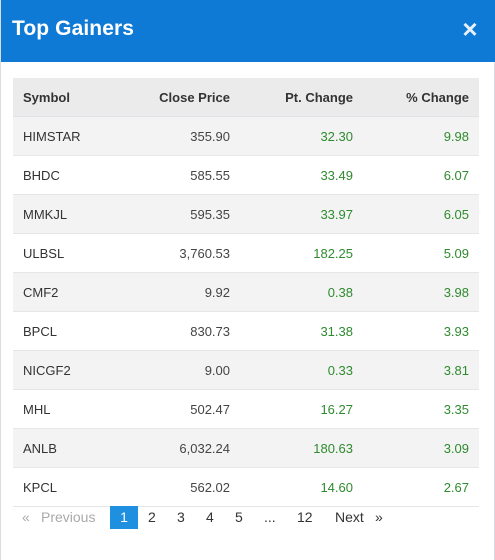 The image size is (495, 560). Describe the element at coordinates (26, 517) in the screenshot. I see `prev-arrow: «` at that location.